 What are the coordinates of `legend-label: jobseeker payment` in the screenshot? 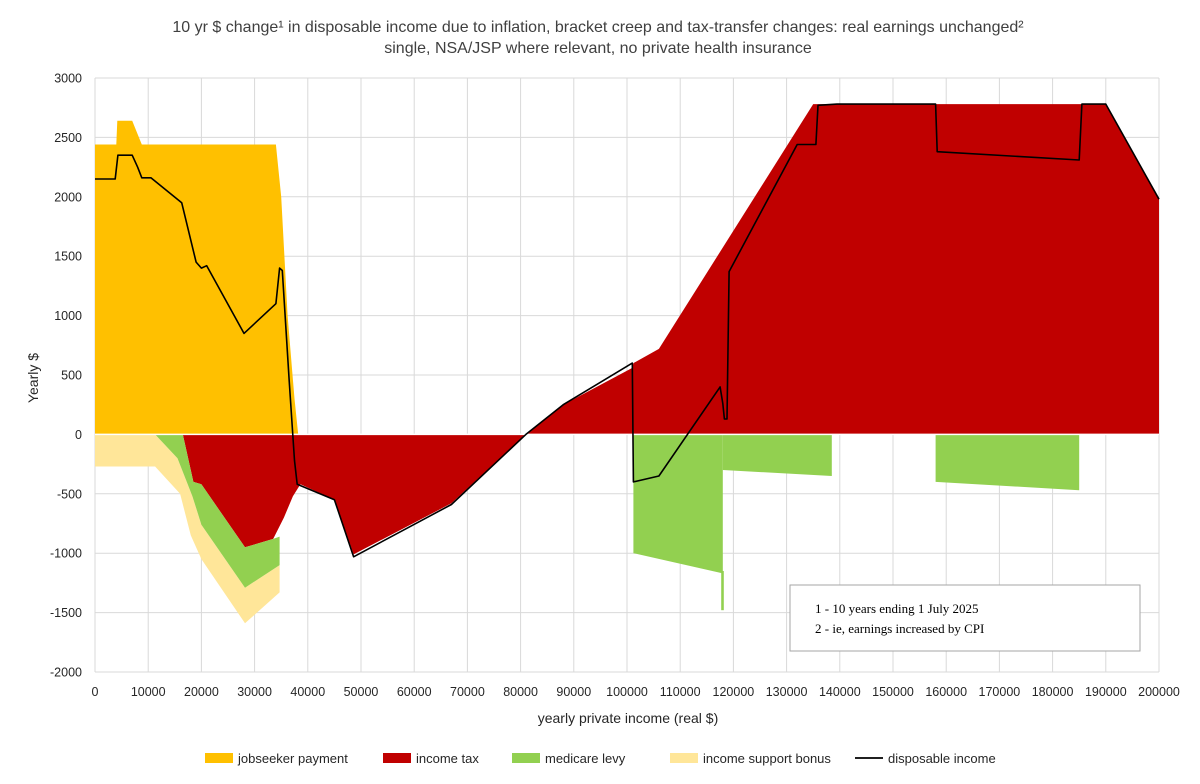 It's located at (292, 758).